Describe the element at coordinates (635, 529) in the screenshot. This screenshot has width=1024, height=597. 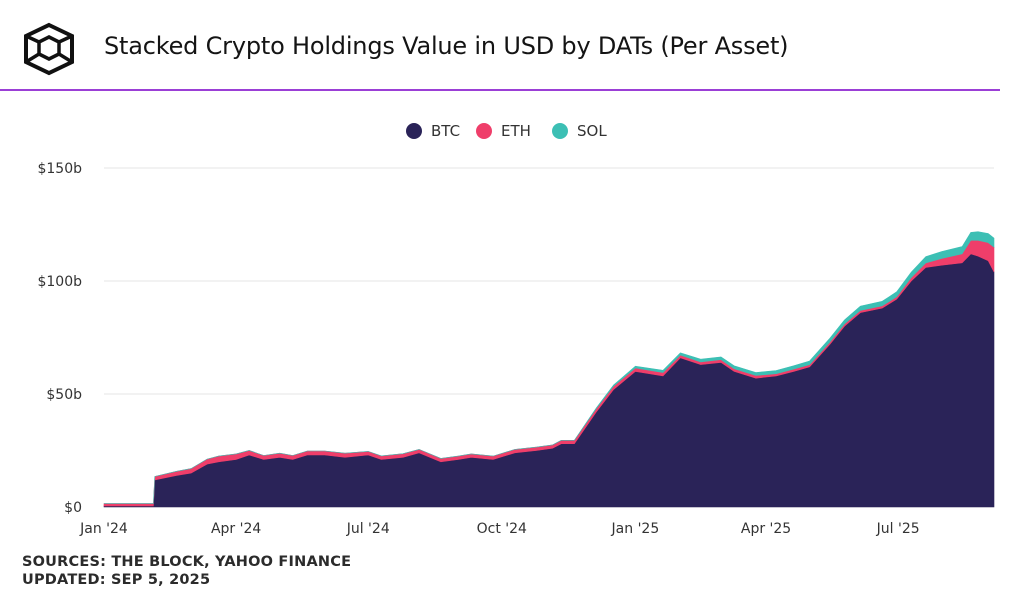
I see `x-tick-label: Jan '25` at that location.